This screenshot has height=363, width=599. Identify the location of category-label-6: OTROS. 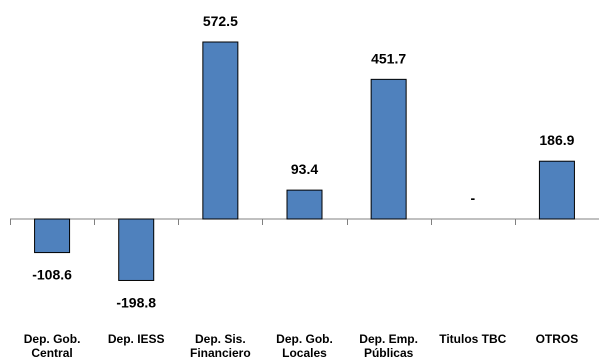
(557, 339).